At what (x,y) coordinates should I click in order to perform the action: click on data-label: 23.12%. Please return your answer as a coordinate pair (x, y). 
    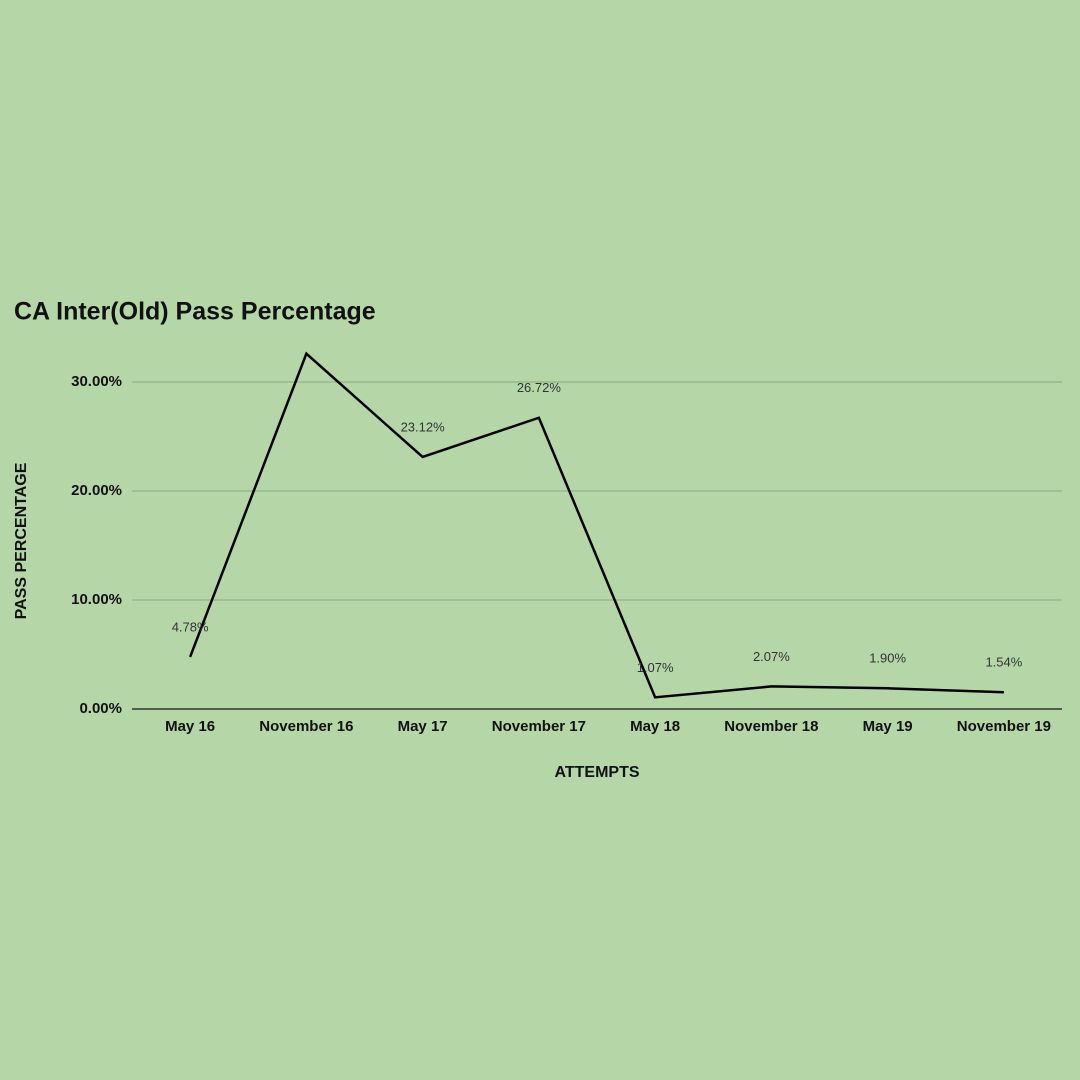
    Looking at the image, I should click on (423, 426).